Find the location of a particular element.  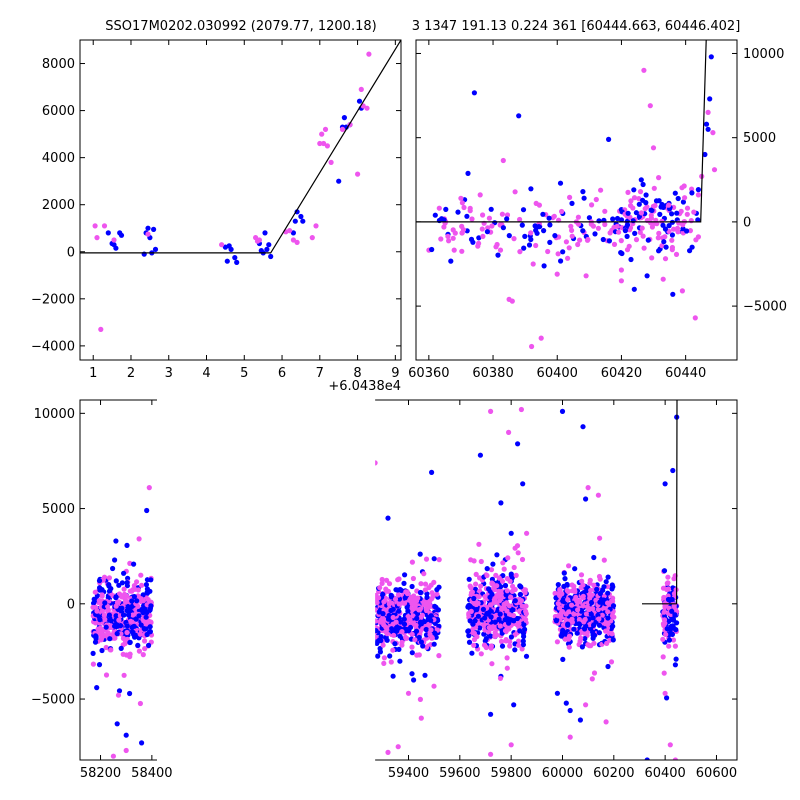

data-point-bottom-1991 is located at coordinates (608, 618).